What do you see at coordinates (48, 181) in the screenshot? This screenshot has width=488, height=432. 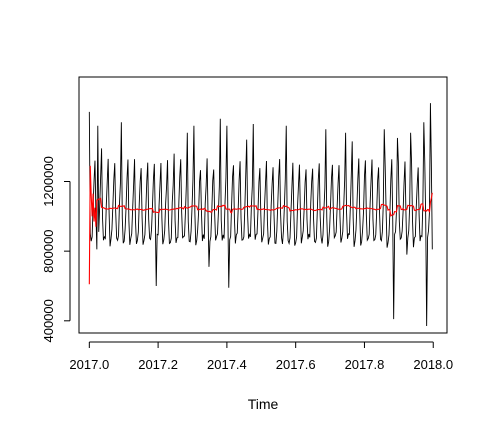 I see `y-tick-label: 1200000` at bounding box center [48, 181].